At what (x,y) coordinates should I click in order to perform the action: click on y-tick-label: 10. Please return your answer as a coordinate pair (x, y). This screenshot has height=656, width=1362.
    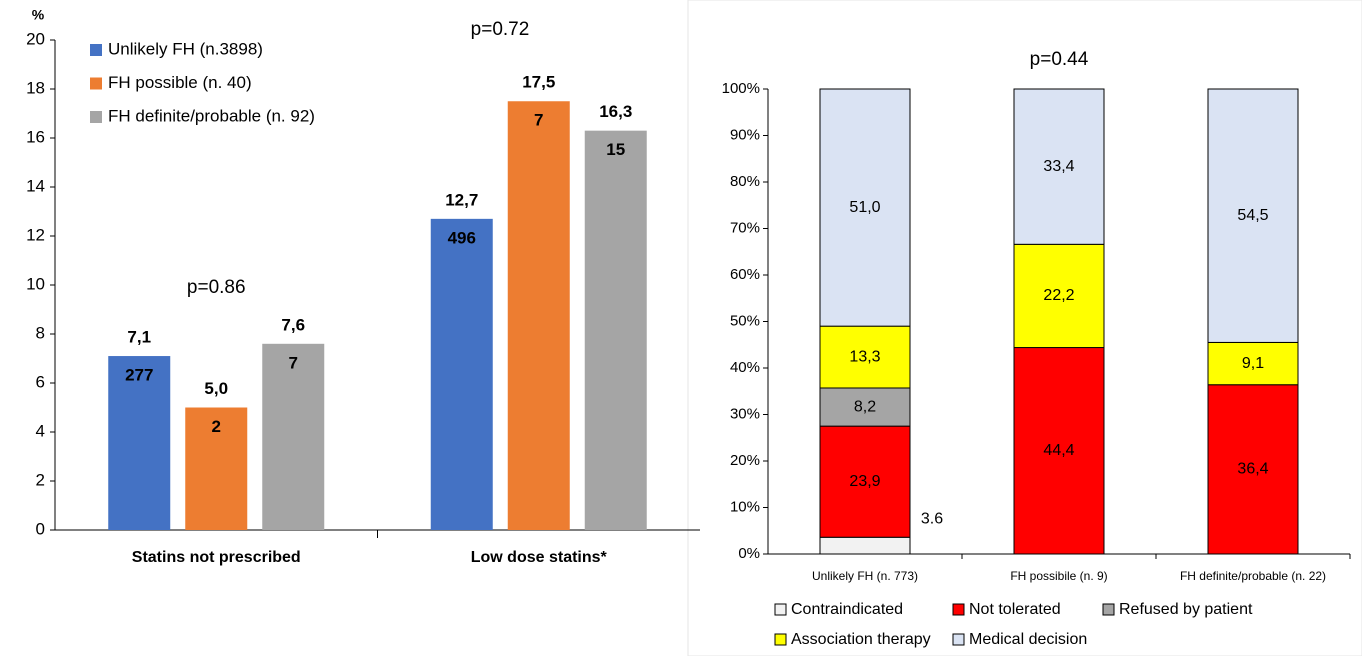
    Looking at the image, I should click on (35, 283).